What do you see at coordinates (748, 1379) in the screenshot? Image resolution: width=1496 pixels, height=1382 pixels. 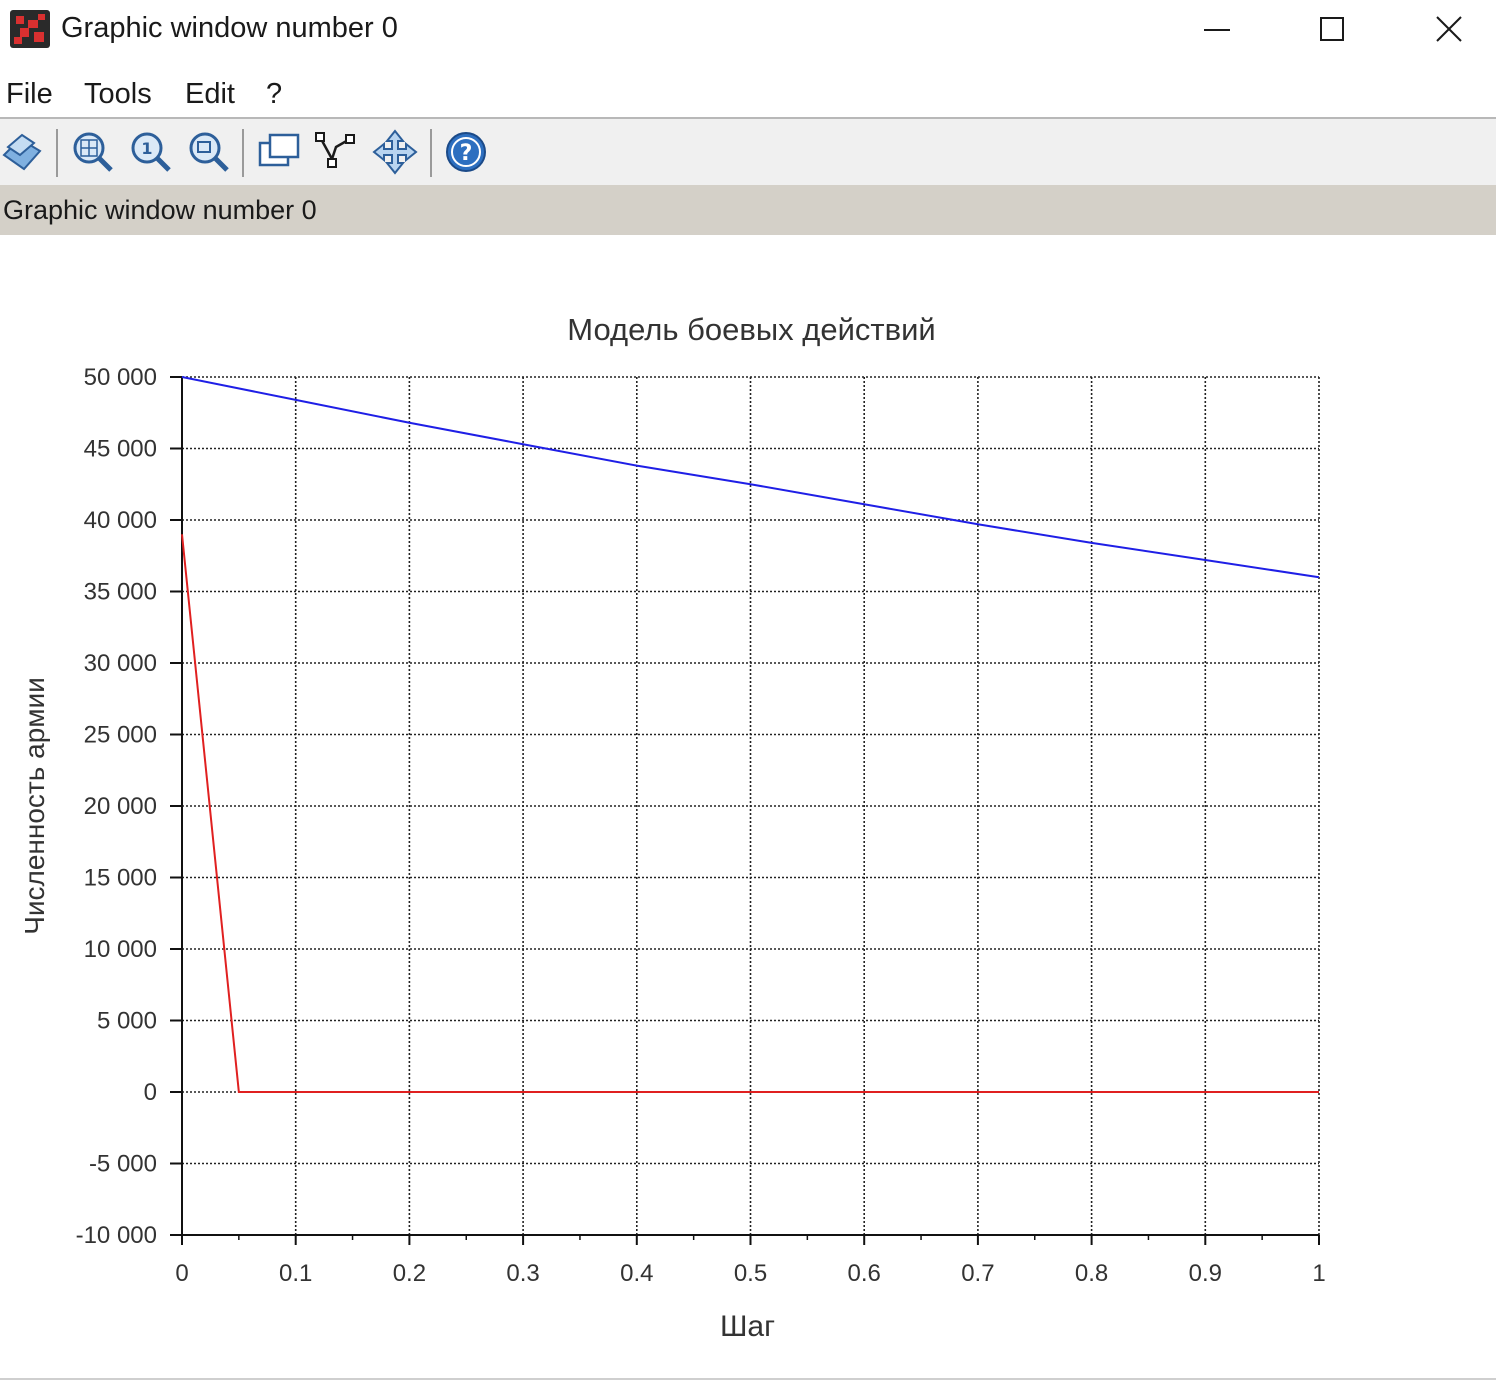 I see `window-bottom-border` at bounding box center [748, 1379].